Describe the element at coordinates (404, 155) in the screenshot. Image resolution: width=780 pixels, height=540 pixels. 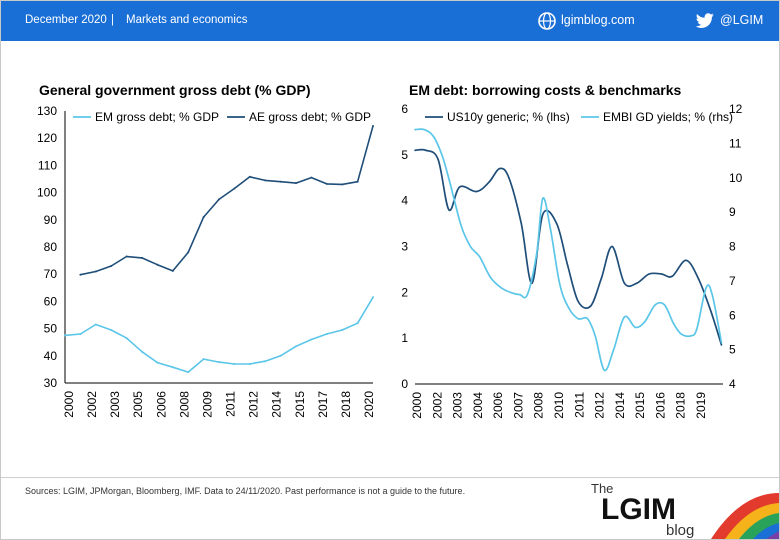
I see `chart2-ytick-left-label: 5` at that location.